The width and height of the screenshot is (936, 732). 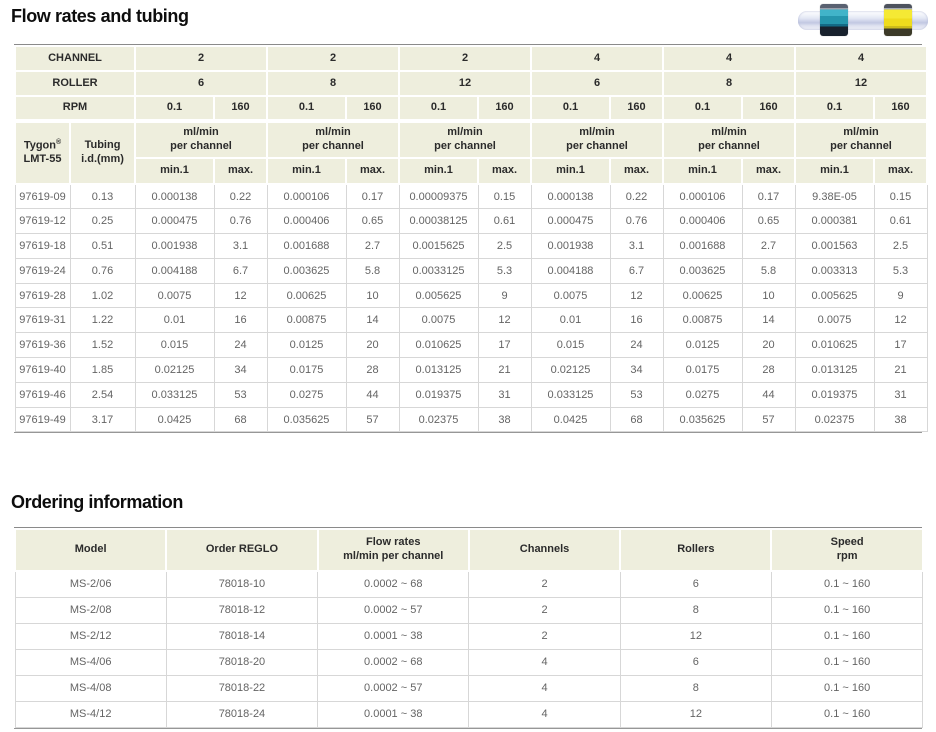 What do you see at coordinates (702, 419) in the screenshot?
I see `flow-cell-value: 0.035625` at bounding box center [702, 419].